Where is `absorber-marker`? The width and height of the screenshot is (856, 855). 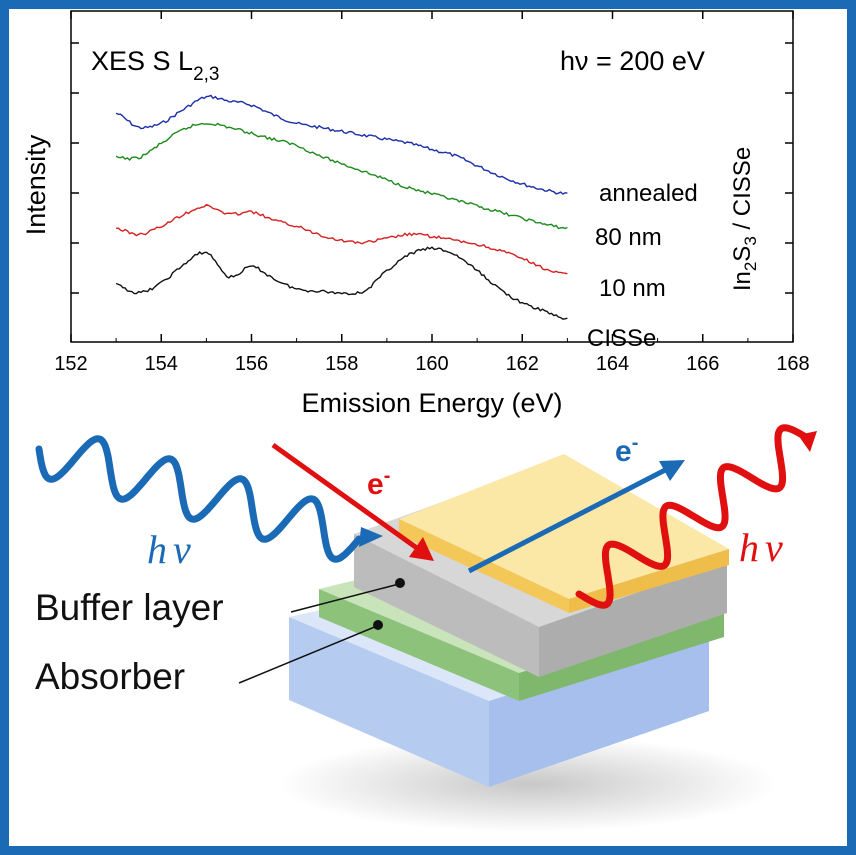
absorber-marker is located at coordinates (378, 625).